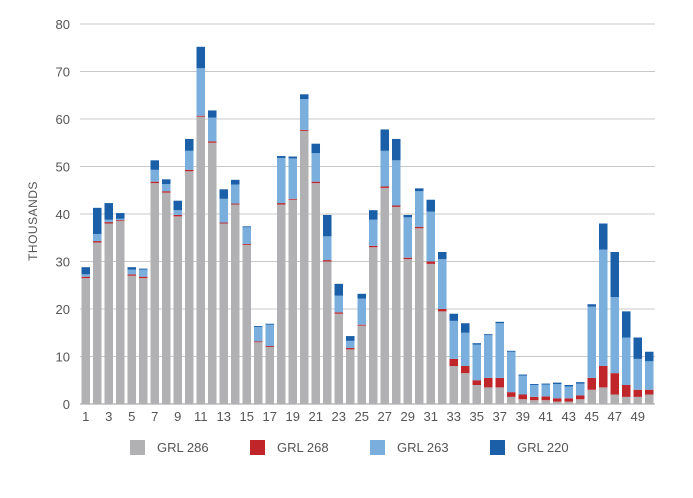 The width and height of the screenshot is (693, 498). I want to click on legend-label: GRL 220, so click(543, 447).